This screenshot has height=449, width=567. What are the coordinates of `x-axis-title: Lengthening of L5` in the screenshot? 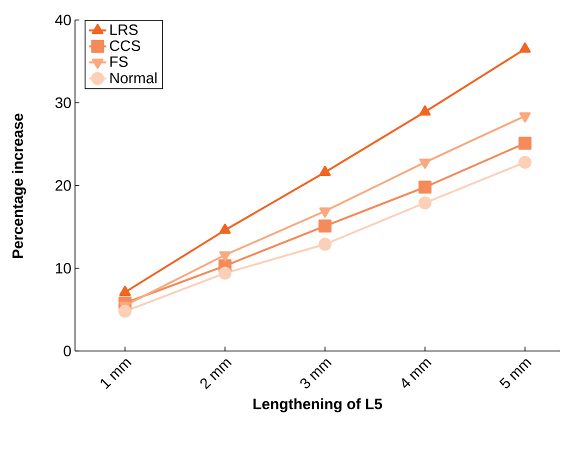 It's located at (318, 405).